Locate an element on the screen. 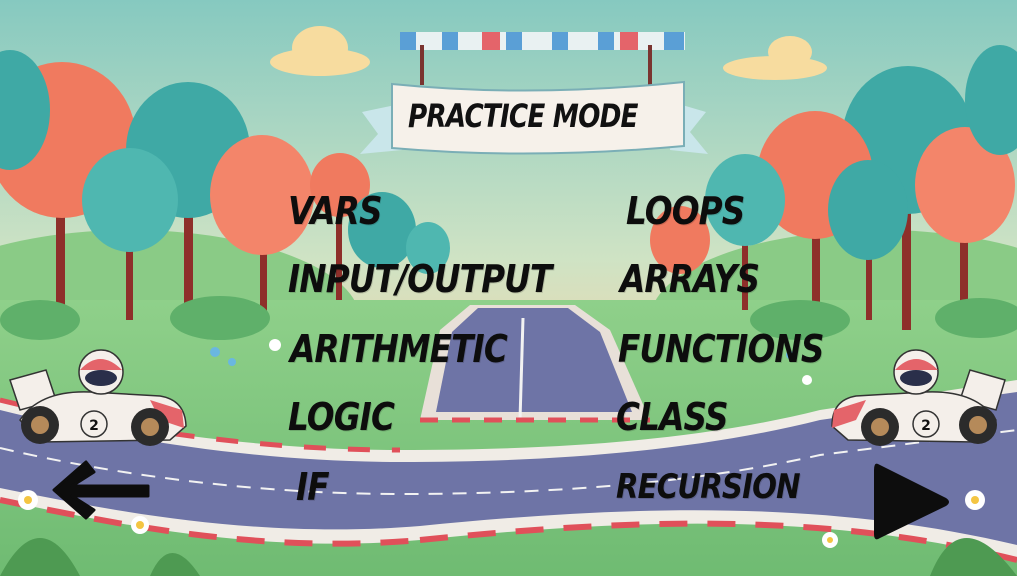 This screenshot has height=576, width=1017. arrow-left-icon is located at coordinates (101, 490).